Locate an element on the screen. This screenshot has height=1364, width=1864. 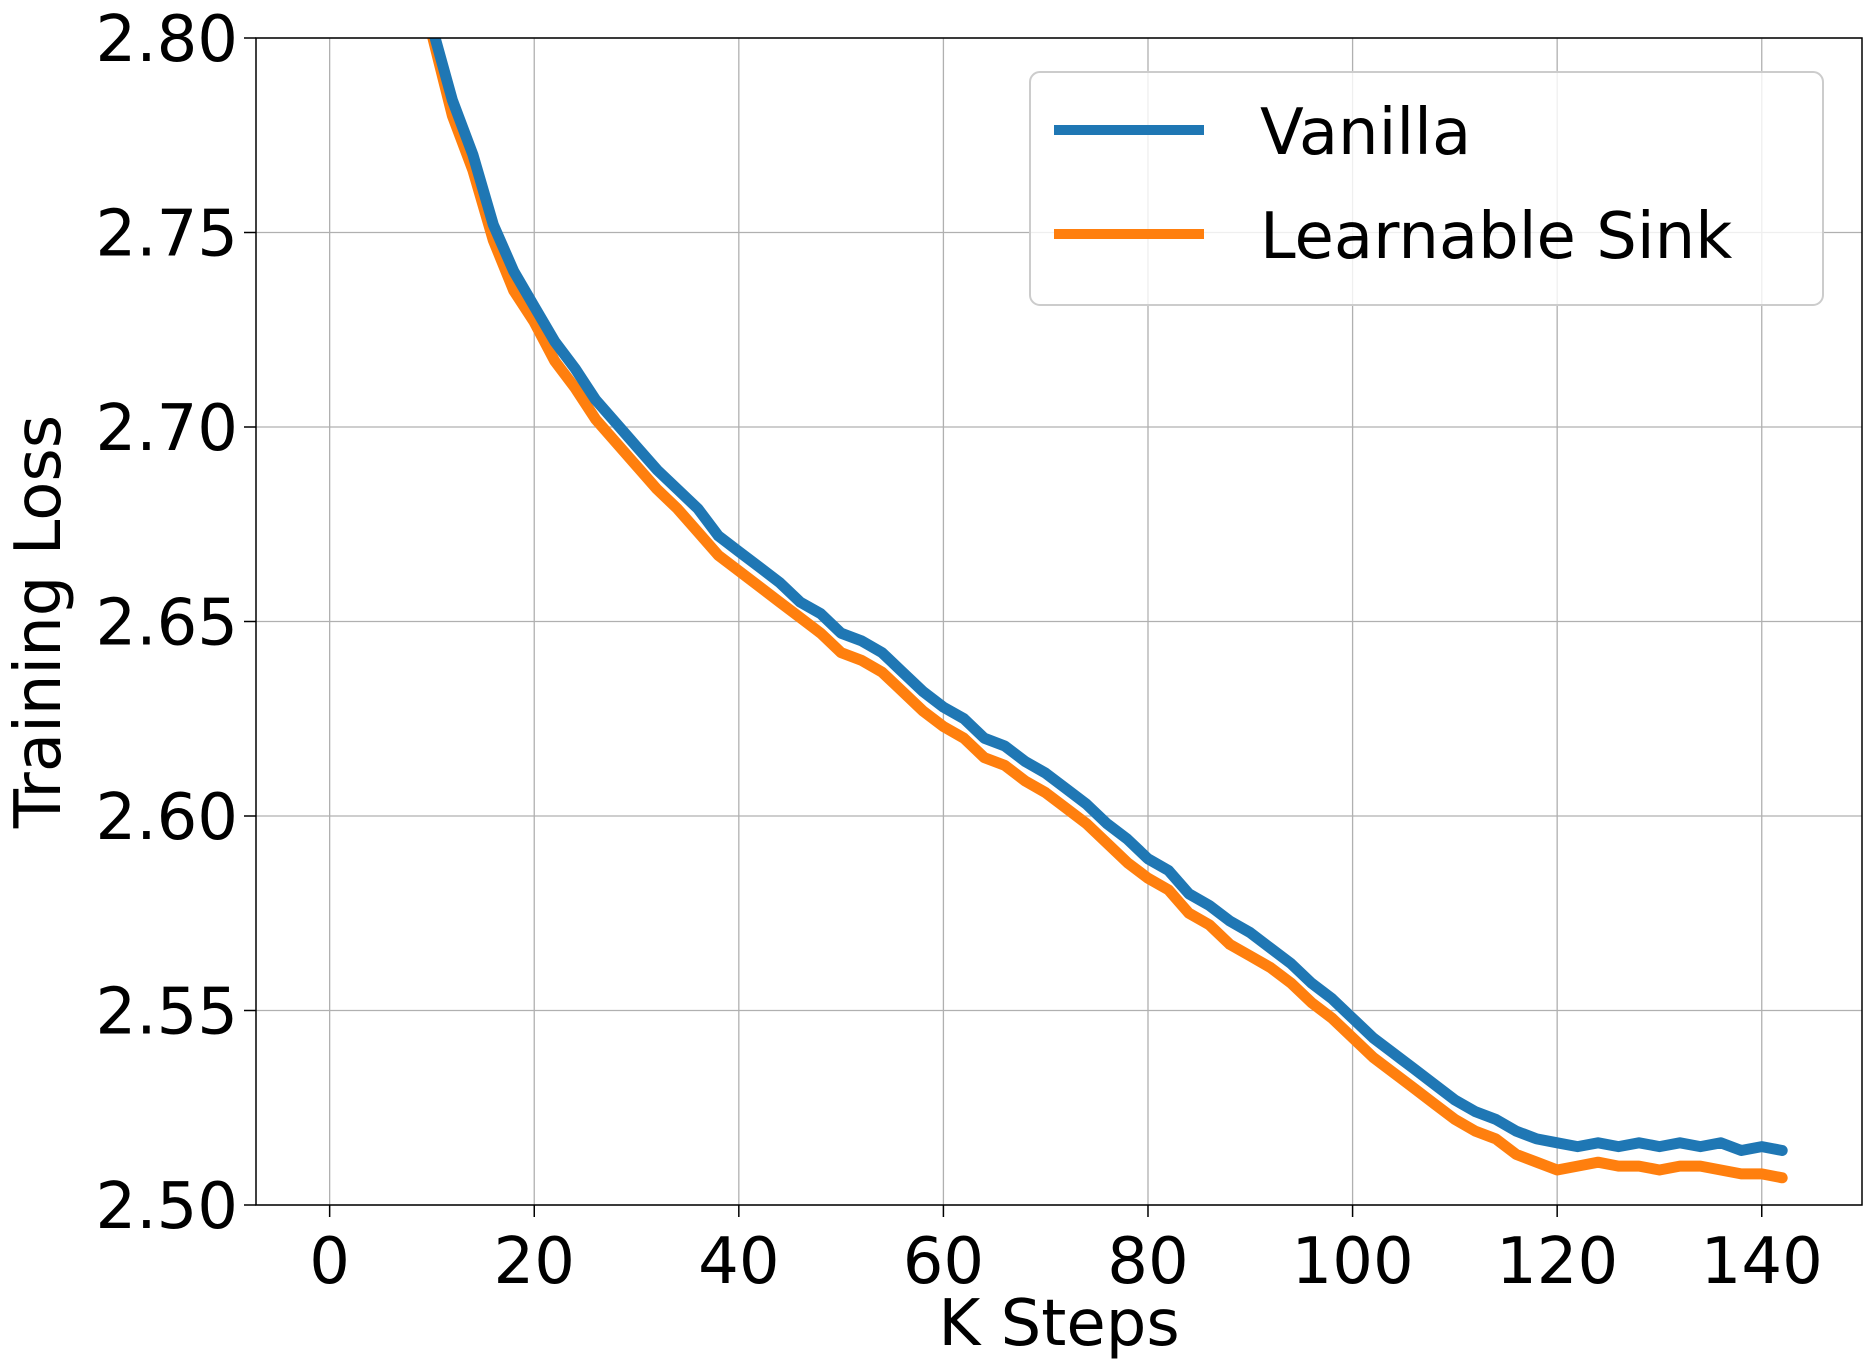
x-tick-label: 60 is located at coordinates (943, 1262).